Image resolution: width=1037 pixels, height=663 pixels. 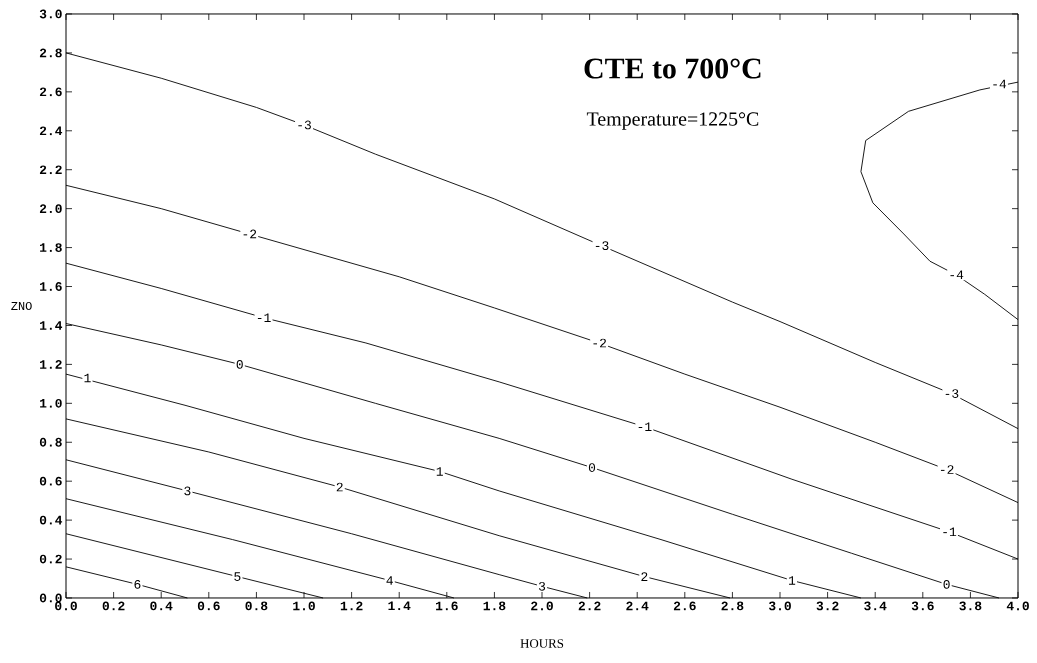 What do you see at coordinates (399, 606) in the screenshot?
I see `x-tick-label: 1.4` at bounding box center [399, 606].